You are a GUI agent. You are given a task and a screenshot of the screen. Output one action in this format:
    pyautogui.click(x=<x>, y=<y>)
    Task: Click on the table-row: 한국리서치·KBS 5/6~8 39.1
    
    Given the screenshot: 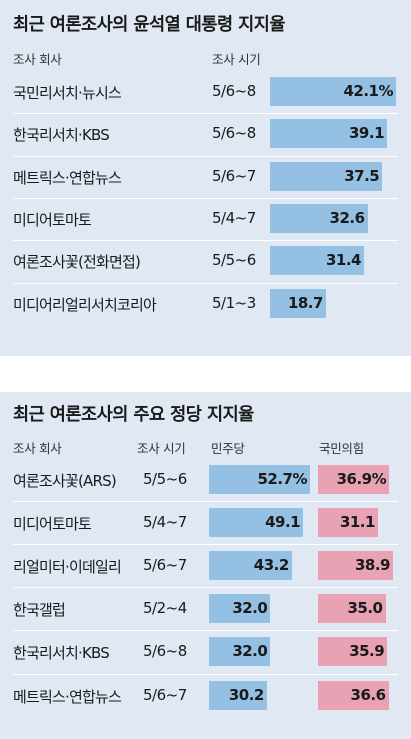 What is the action you would take?
    pyautogui.click(x=205, y=134)
    